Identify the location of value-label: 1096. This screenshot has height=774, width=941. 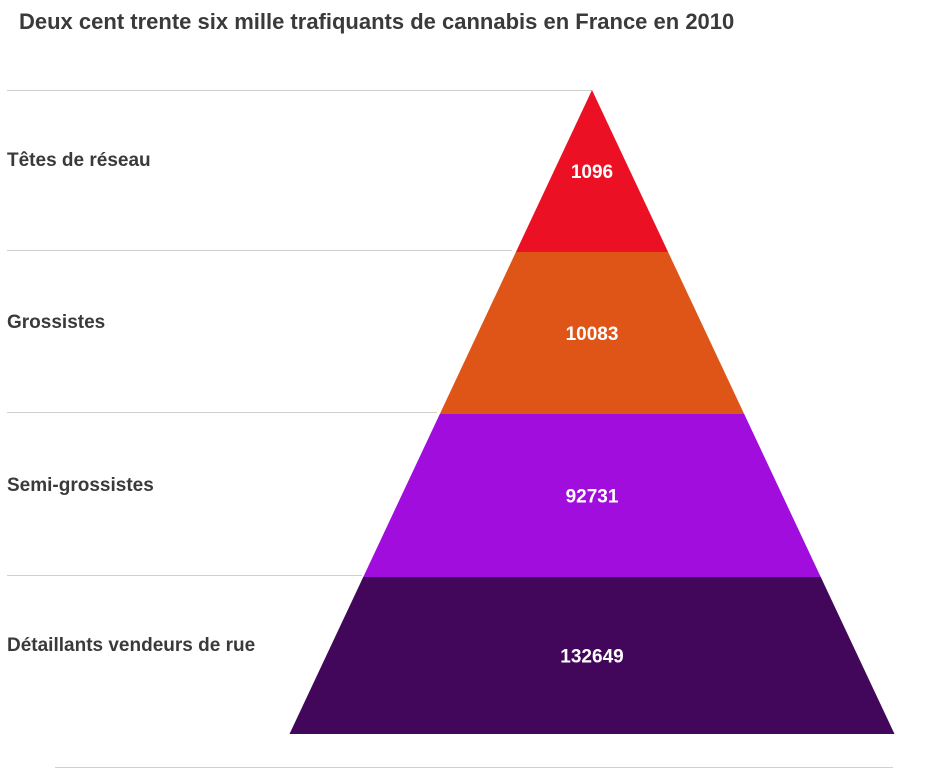
(592, 172).